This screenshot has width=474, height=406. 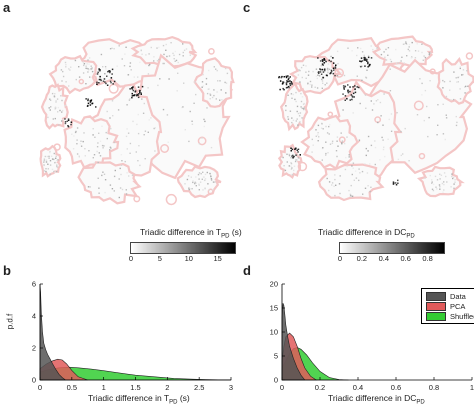 I want to click on legend-item-pca: PCA, so click(x=450, y=306).